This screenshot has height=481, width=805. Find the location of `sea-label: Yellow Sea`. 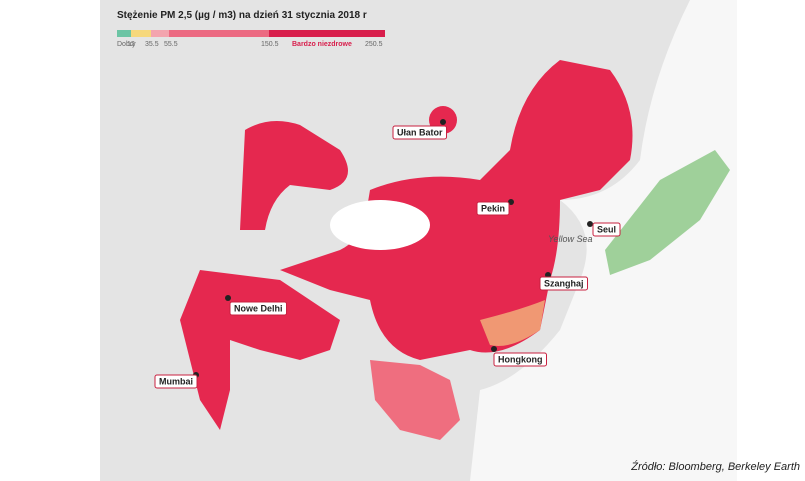

sea-label: Yellow Sea is located at coordinates (570, 239).